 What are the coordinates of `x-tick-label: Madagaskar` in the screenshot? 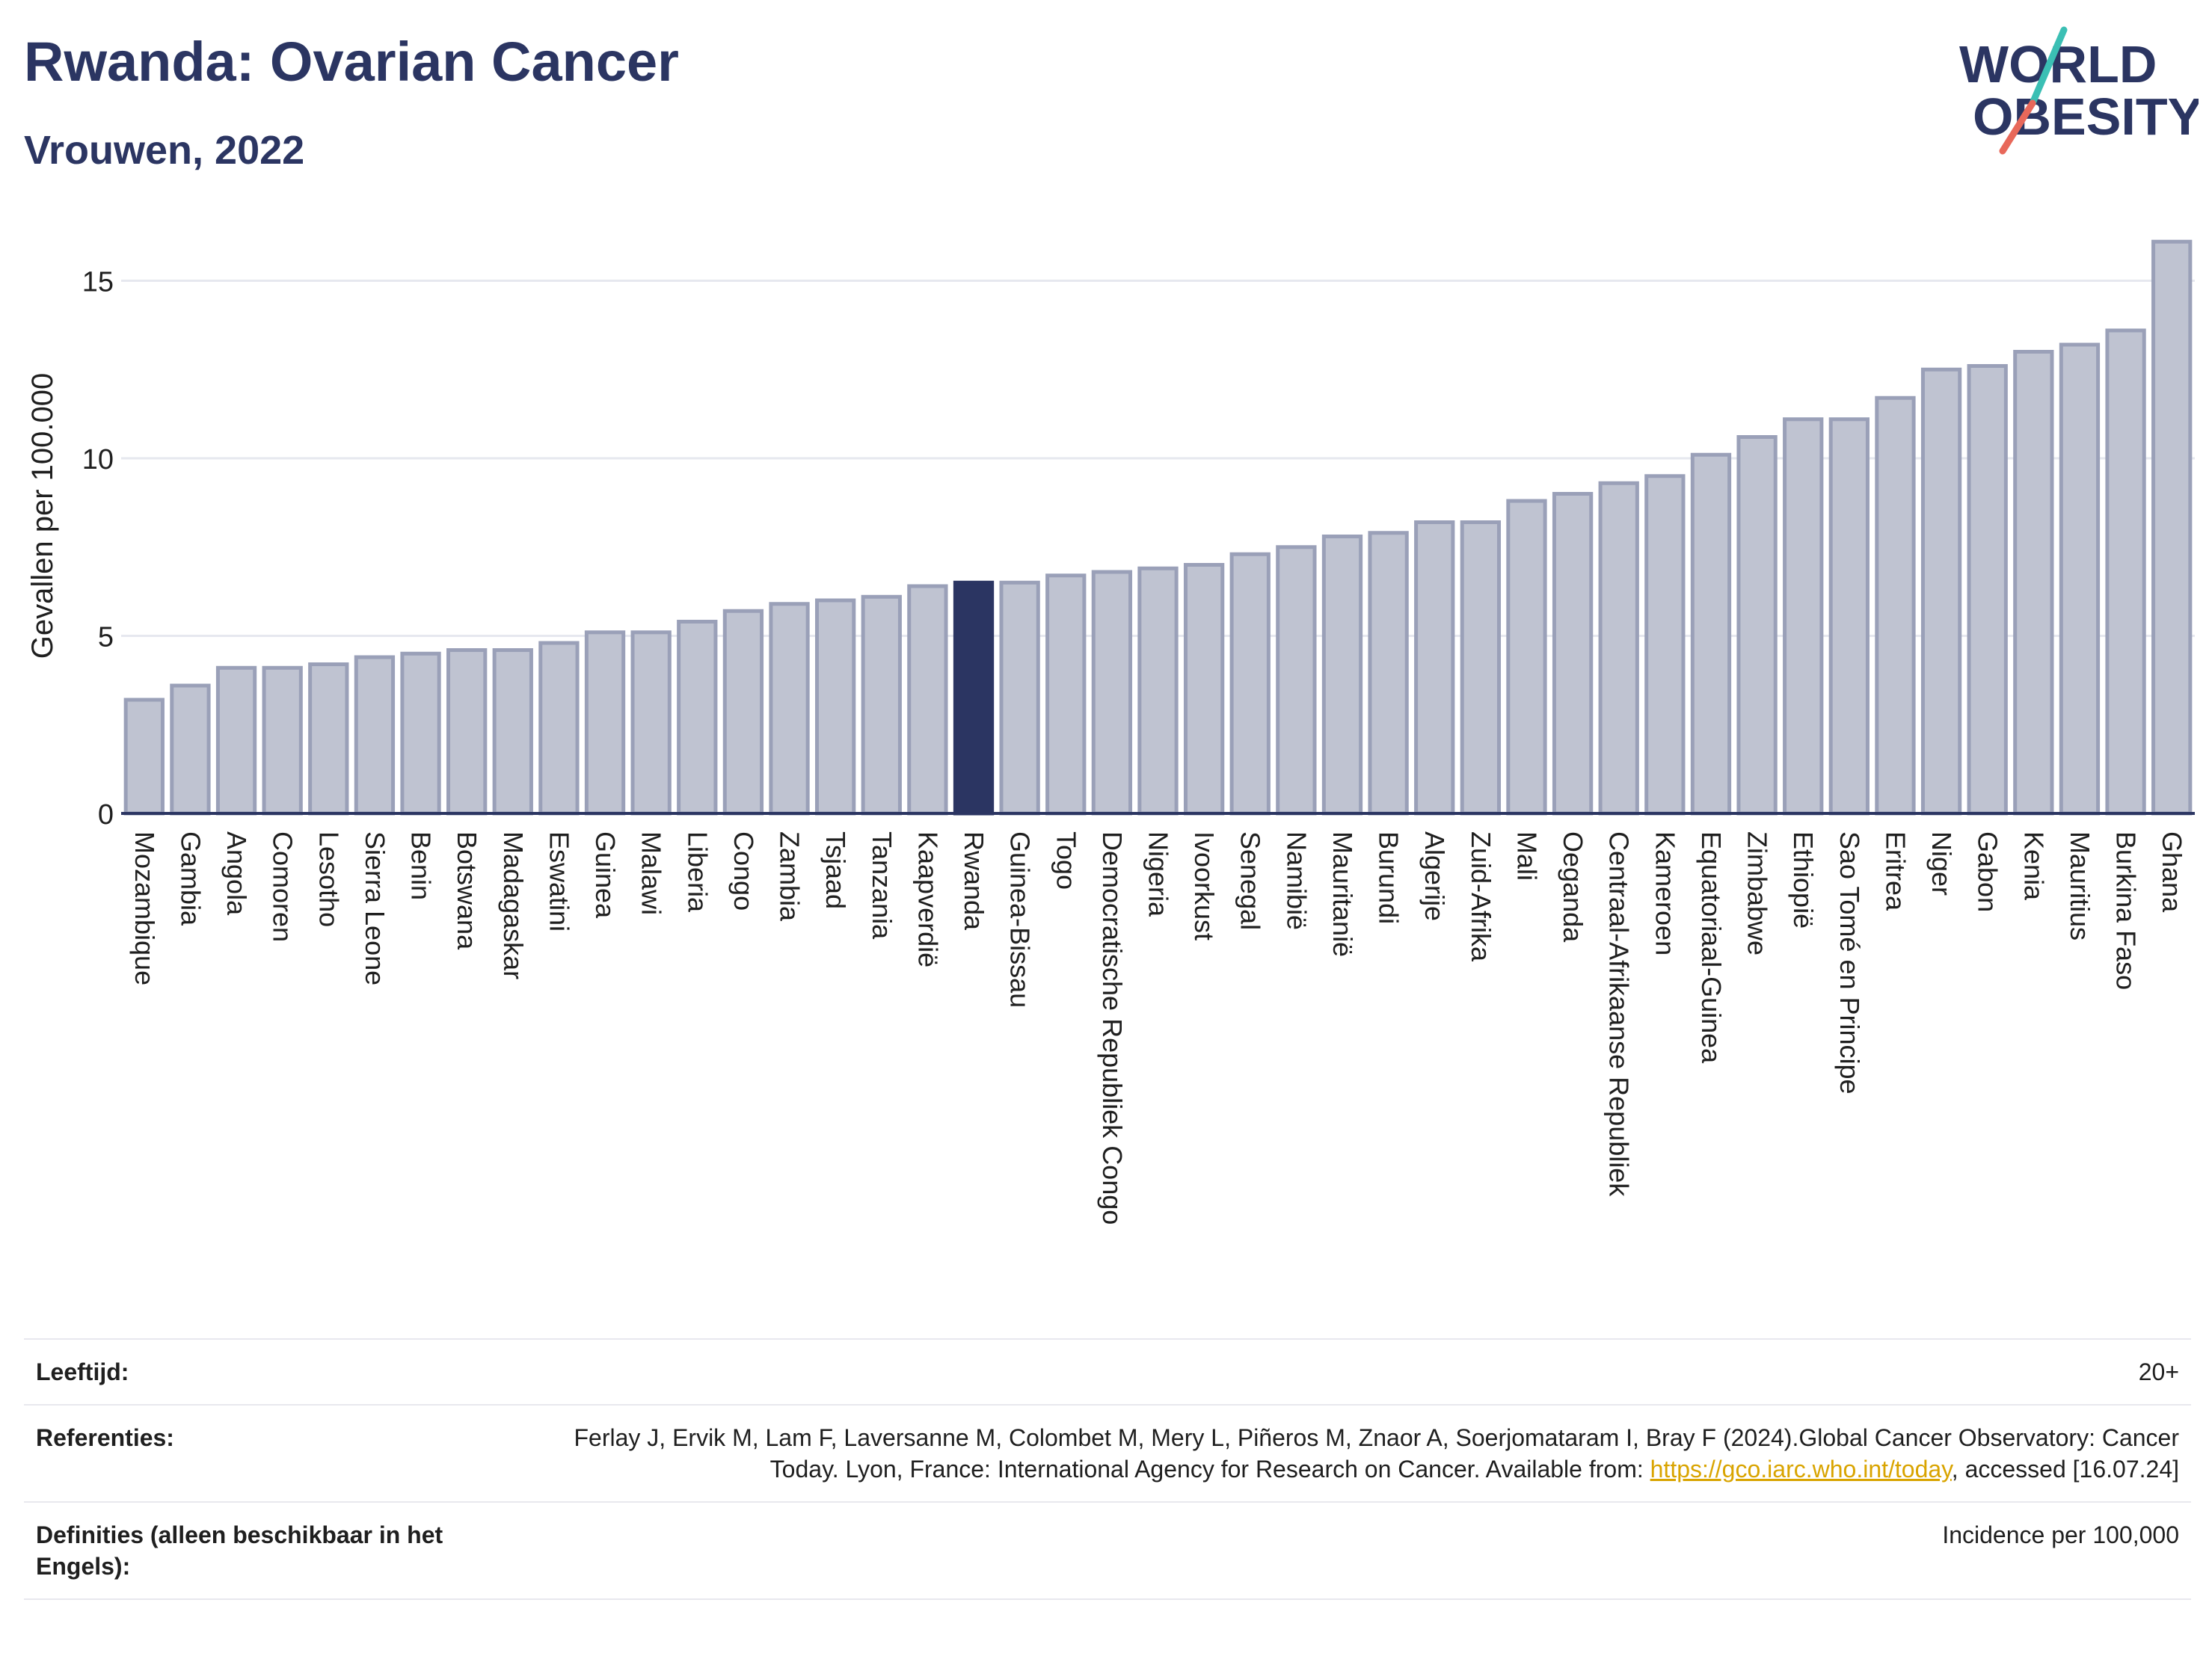 It's located at (513, 905).